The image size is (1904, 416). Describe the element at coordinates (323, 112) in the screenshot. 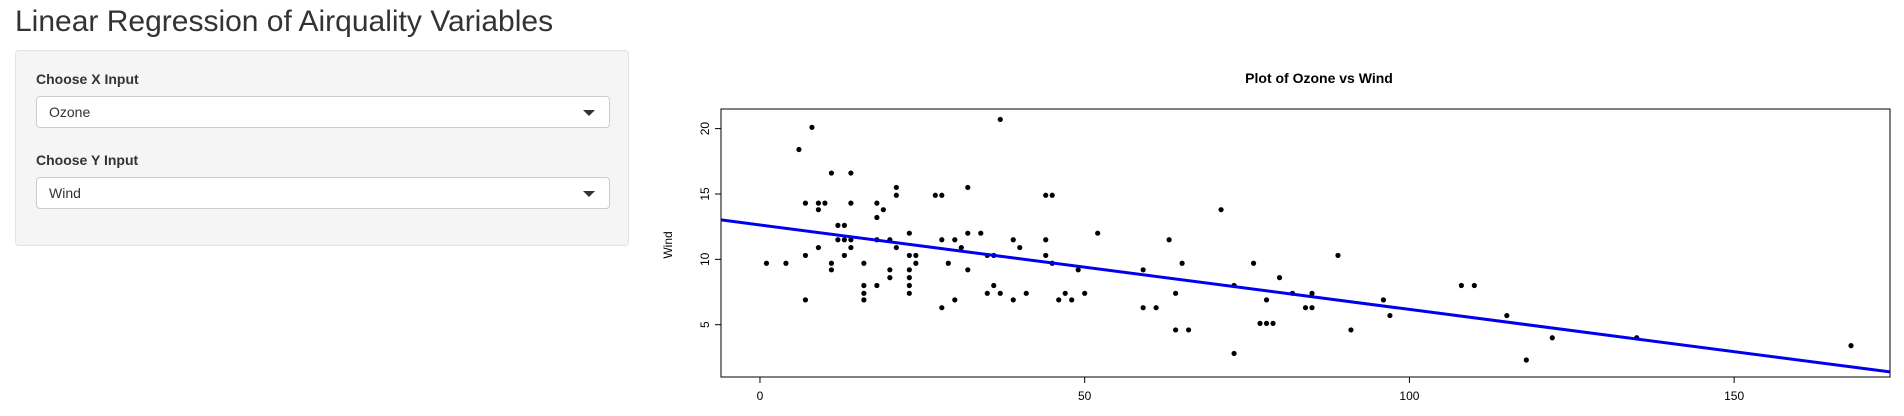

I see `x-input-select: Ozone` at that location.